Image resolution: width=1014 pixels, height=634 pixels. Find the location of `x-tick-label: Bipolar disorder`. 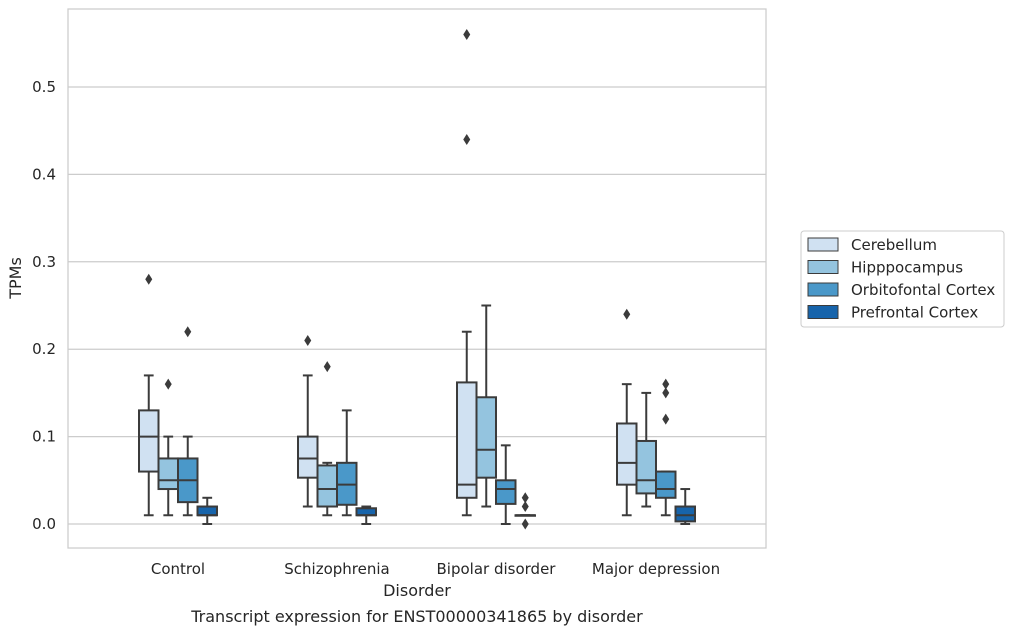

x-tick-label: Bipolar disorder is located at coordinates (497, 569).